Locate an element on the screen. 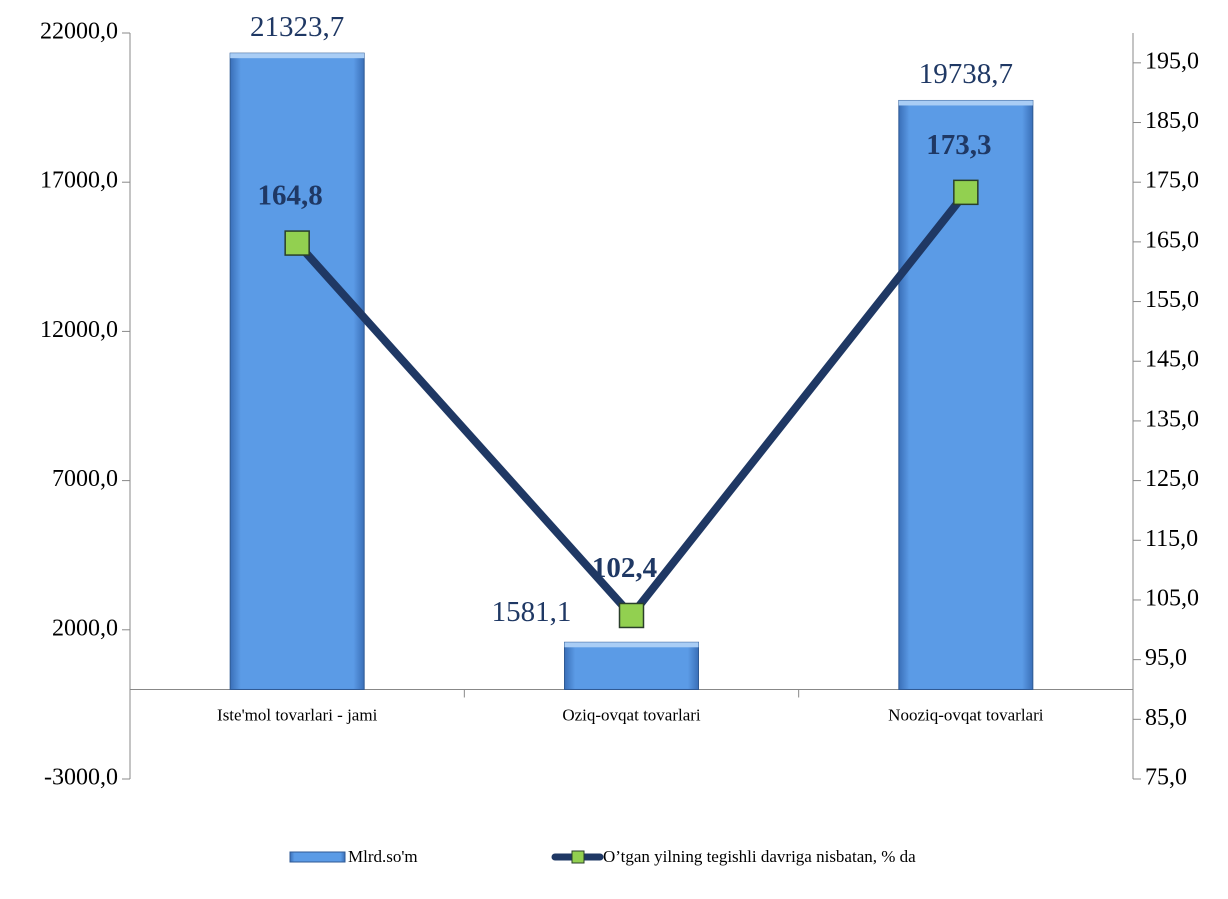 Image resolution: width=1228 pixels, height=899 pixels. y2-tick-label: 195,0 is located at coordinates (1172, 61).